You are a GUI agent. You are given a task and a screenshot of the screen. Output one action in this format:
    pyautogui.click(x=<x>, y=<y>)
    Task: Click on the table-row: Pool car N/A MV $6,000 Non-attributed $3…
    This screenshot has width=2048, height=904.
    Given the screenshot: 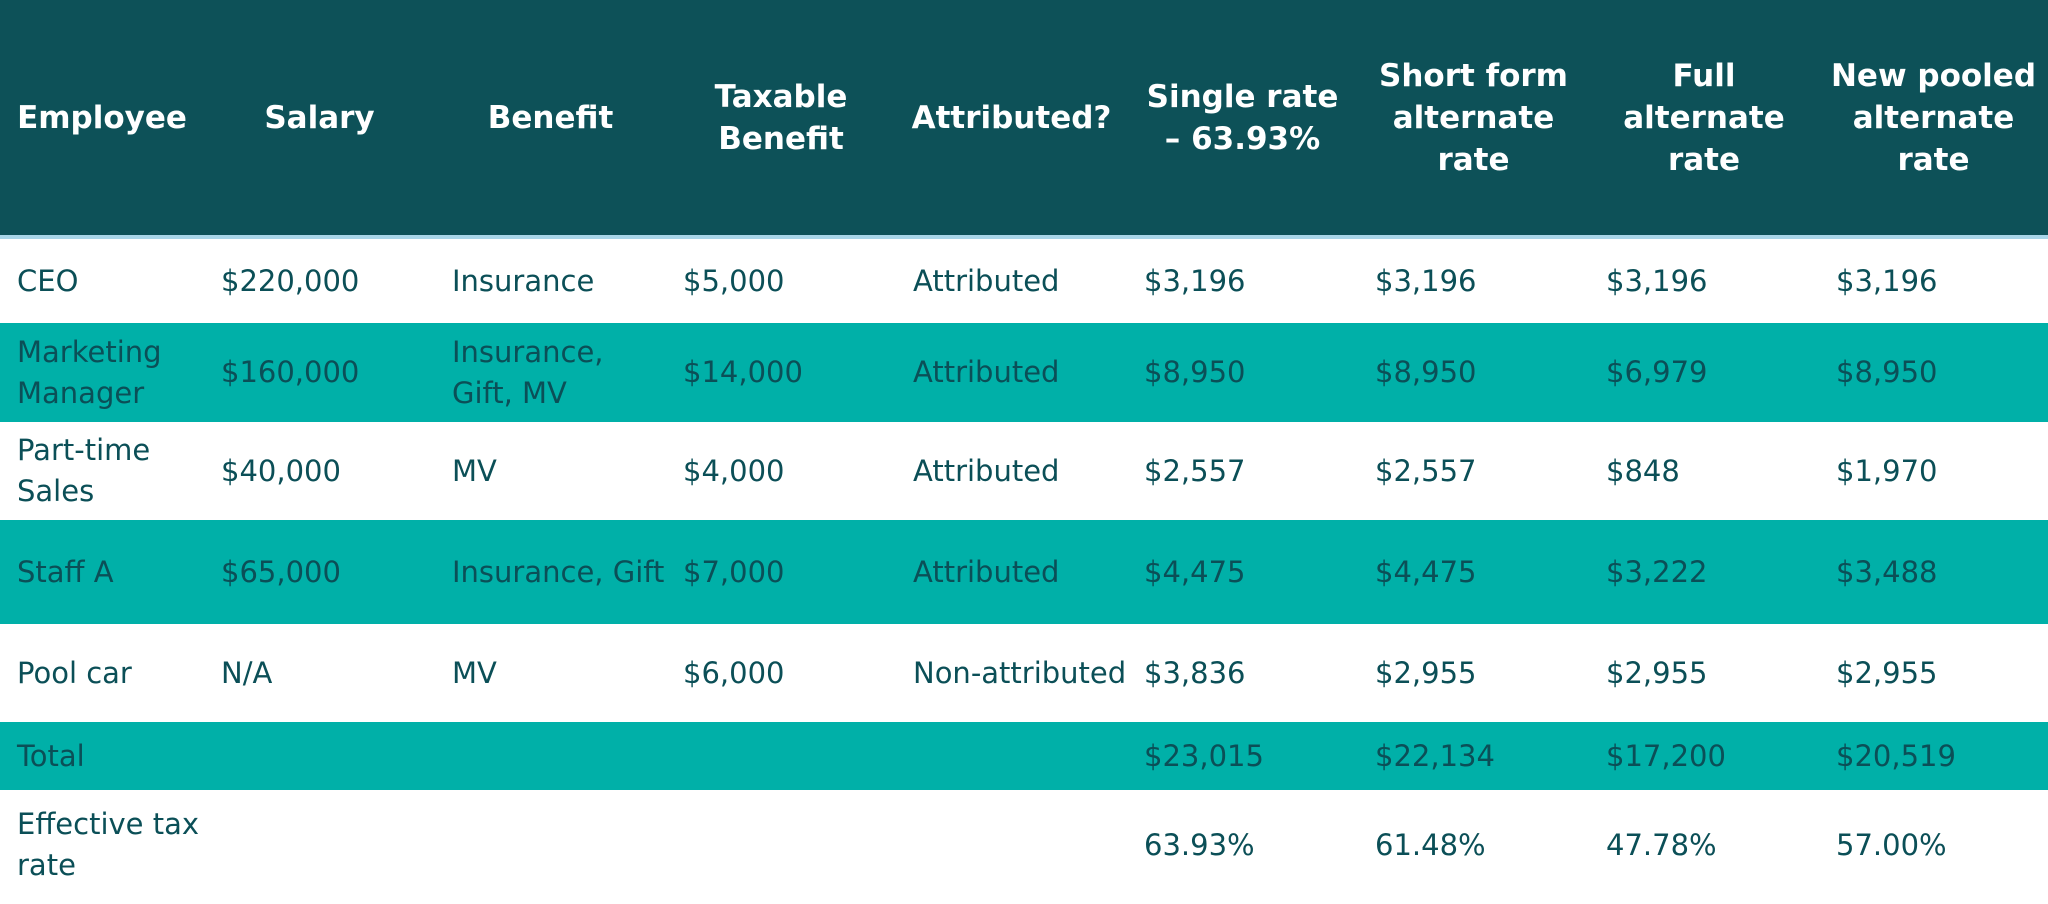 What is the action you would take?
    pyautogui.click(x=1024, y=673)
    